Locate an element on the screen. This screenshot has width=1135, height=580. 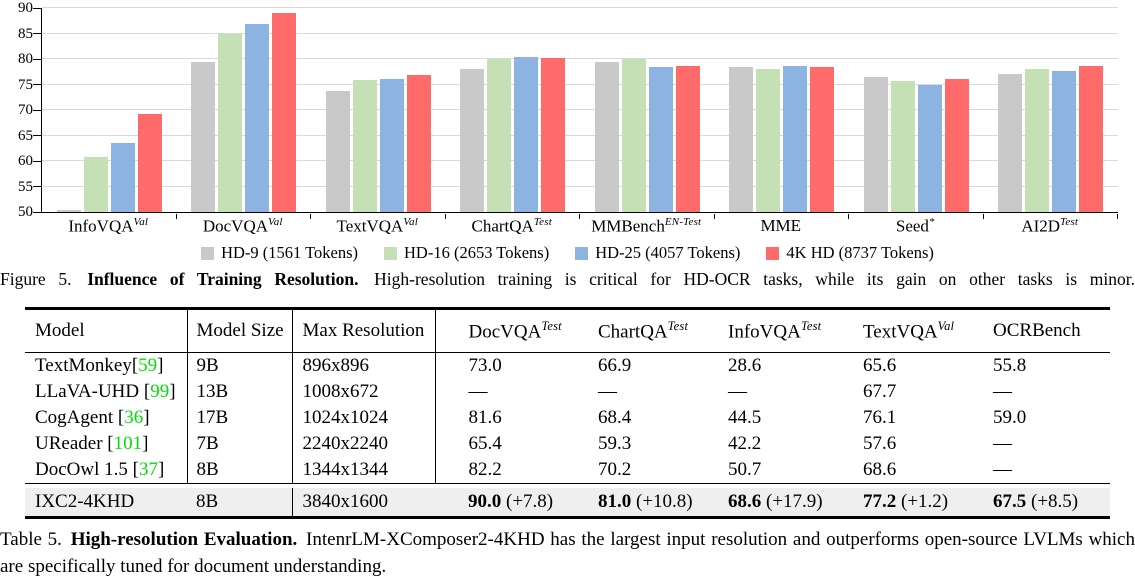
column-header: ChartQATest is located at coordinates (630, 330).